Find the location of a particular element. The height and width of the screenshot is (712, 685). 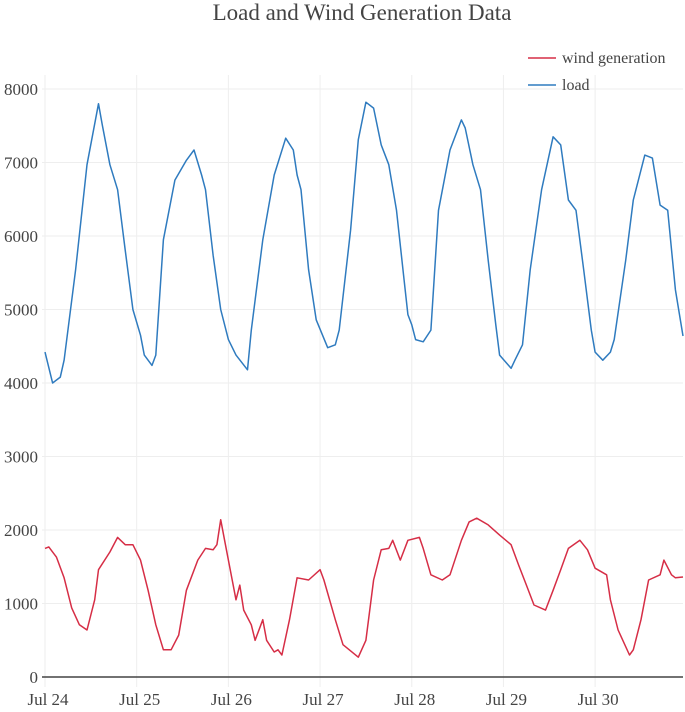

x-tick-label: Jul 29 is located at coordinates (506, 699).